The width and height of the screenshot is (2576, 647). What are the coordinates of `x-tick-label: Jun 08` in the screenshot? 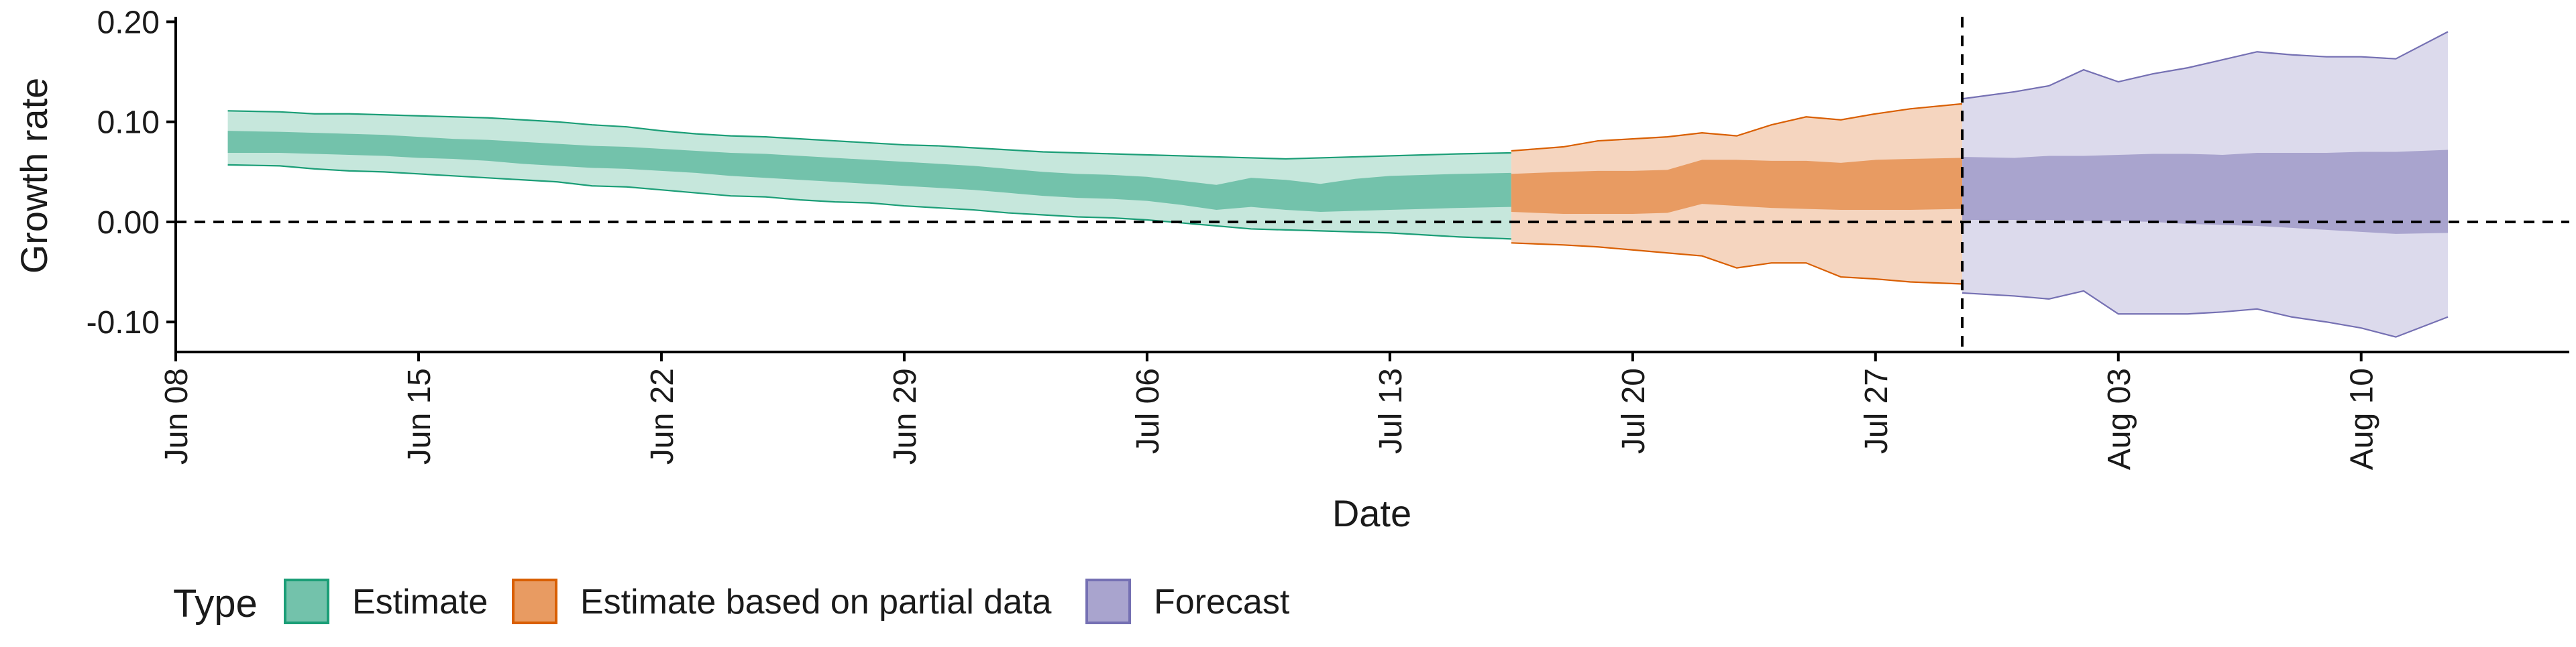 It's located at (177, 417).